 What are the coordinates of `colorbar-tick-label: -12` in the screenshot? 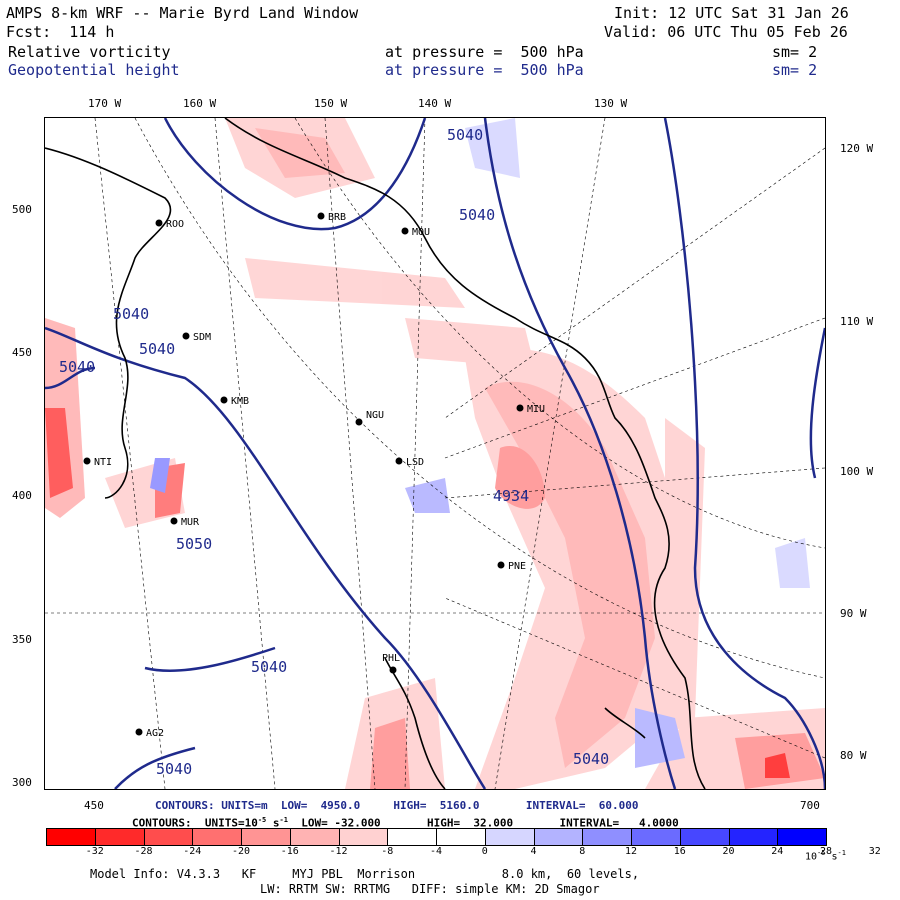 It's located at (338, 851).